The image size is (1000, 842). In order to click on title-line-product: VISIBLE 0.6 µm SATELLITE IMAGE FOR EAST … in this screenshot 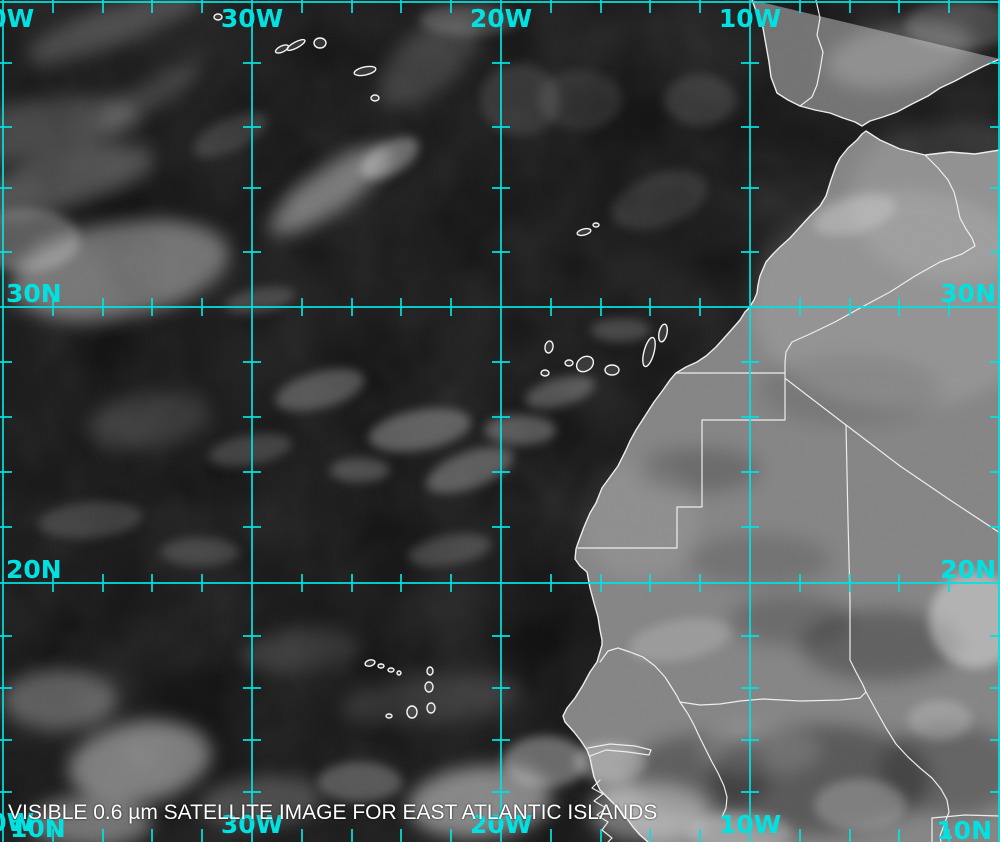, I will do `click(333, 812)`.